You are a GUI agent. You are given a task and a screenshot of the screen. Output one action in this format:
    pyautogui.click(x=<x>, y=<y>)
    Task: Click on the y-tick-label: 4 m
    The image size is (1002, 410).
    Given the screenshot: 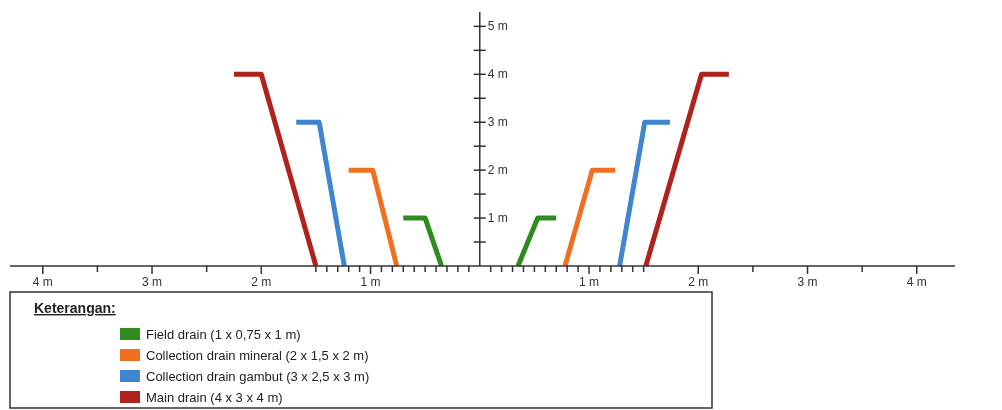 What is the action you would take?
    pyautogui.click(x=497, y=74)
    